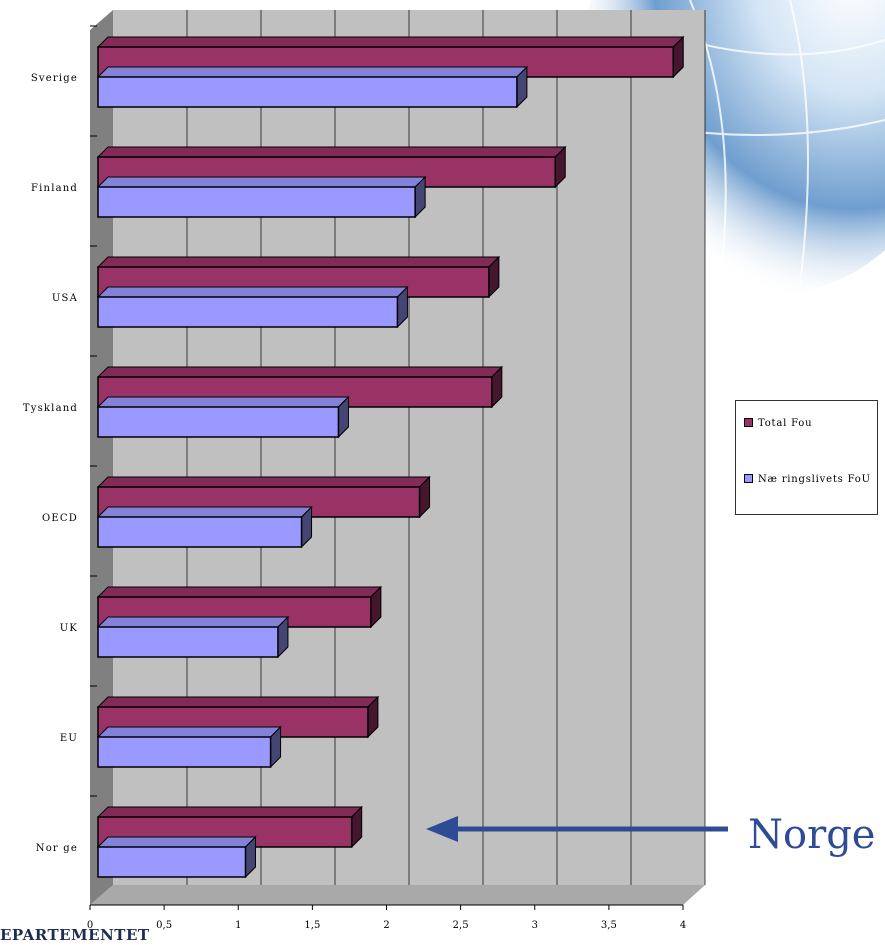  I want to click on category-label: Sverige, so click(54, 78).